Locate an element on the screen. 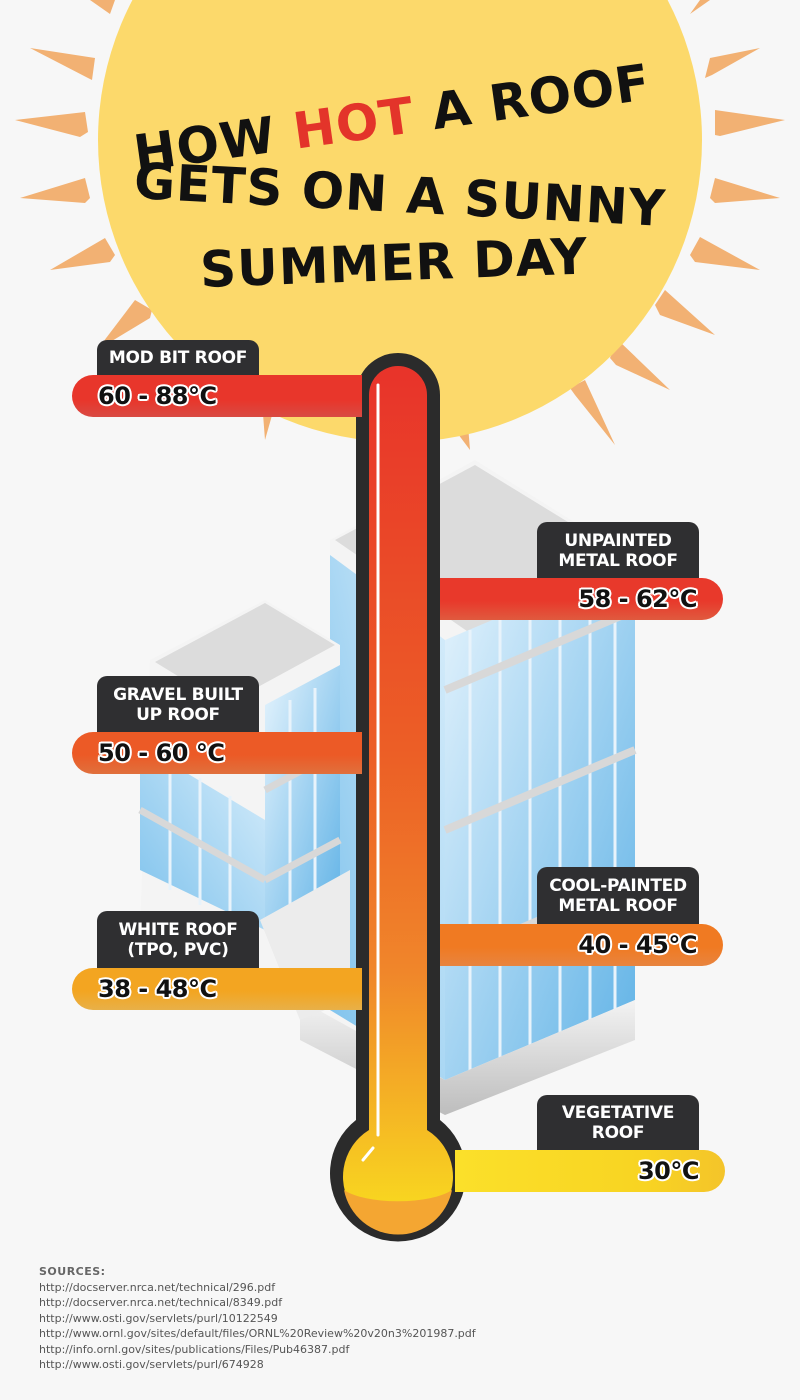 This screenshot has height=1400, width=800. roof-label: GRAVEL BUILT UP ROOF is located at coordinates (178, 704).